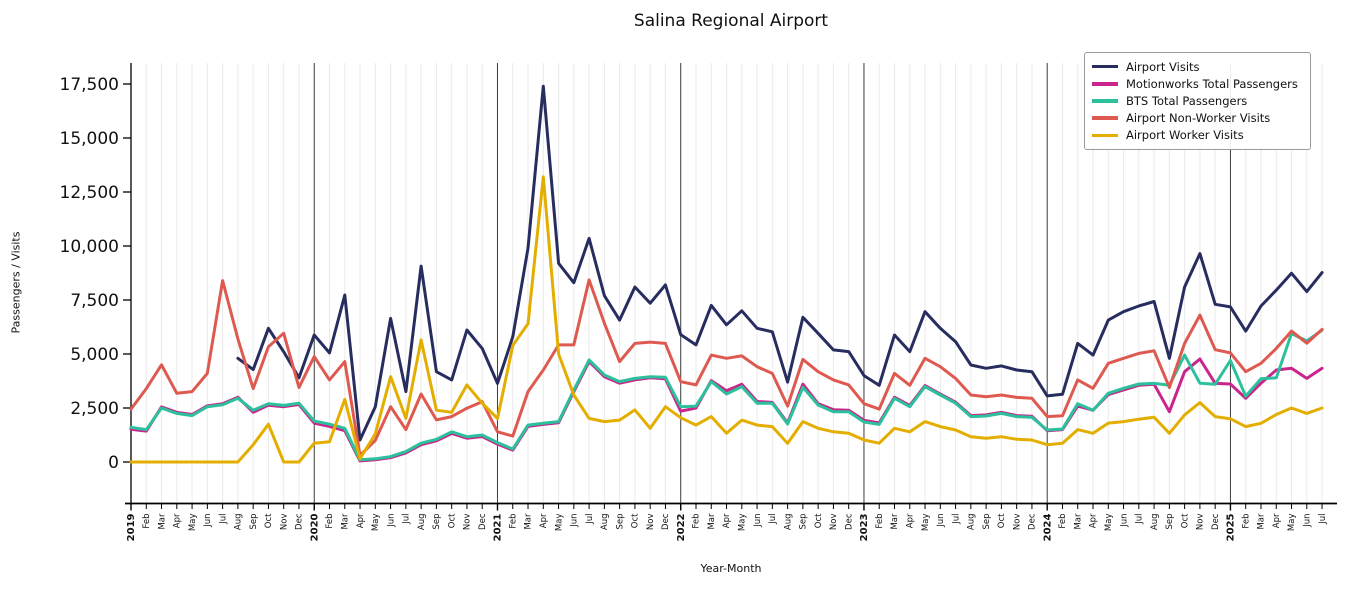 This screenshot has width=1350, height=600. What do you see at coordinates (89, 247) in the screenshot?
I see `svg-text: 10,000` at bounding box center [89, 247].